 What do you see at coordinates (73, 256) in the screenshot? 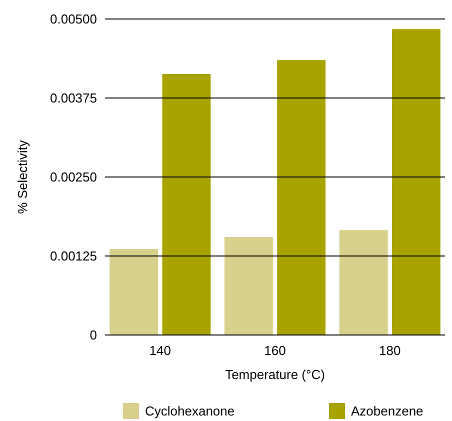
I see `y-tick-label: 0.00125` at bounding box center [73, 256].